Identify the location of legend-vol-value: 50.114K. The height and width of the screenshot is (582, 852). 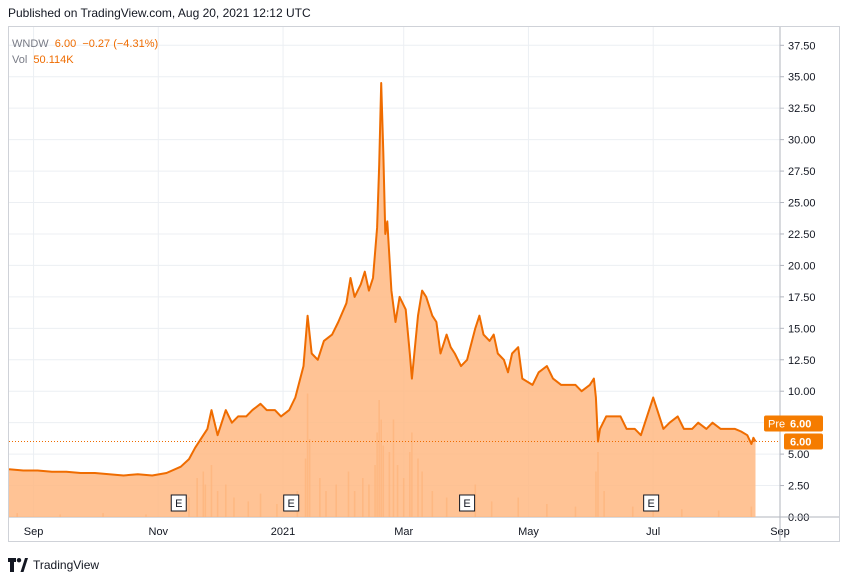
(53, 60).